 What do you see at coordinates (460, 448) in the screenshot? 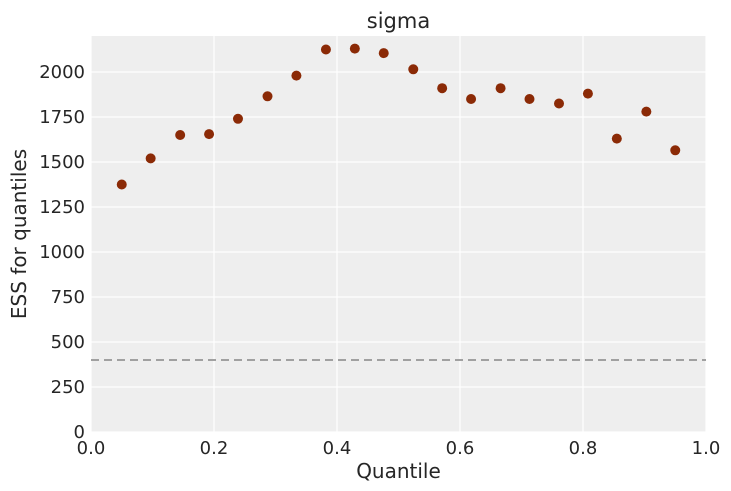
I see `x-tick-label: 0.6` at bounding box center [460, 448].